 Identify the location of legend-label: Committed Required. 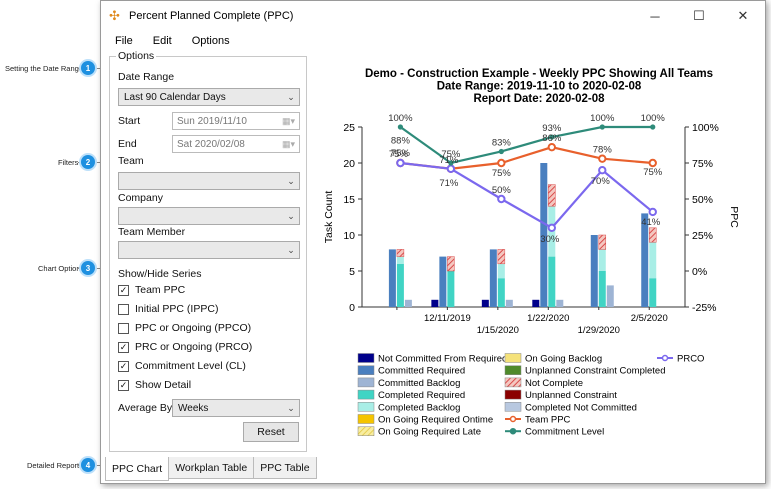
(421, 371).